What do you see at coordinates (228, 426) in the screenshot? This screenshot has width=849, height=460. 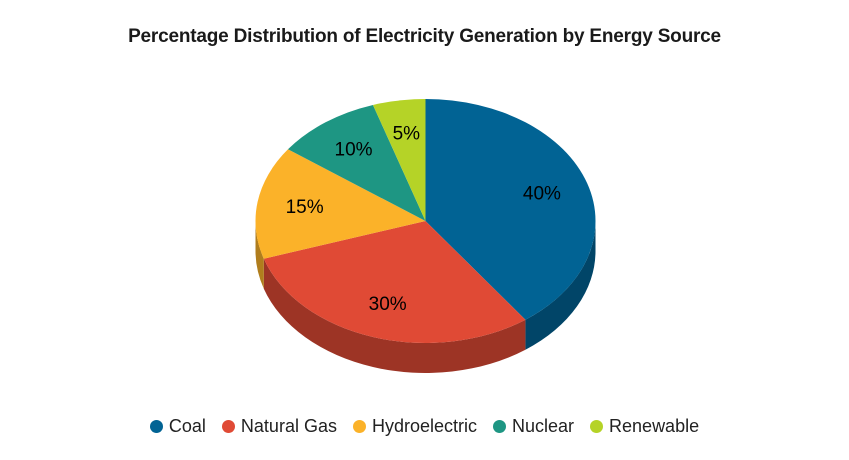 I see `legend-swatch-natural-gas` at bounding box center [228, 426].